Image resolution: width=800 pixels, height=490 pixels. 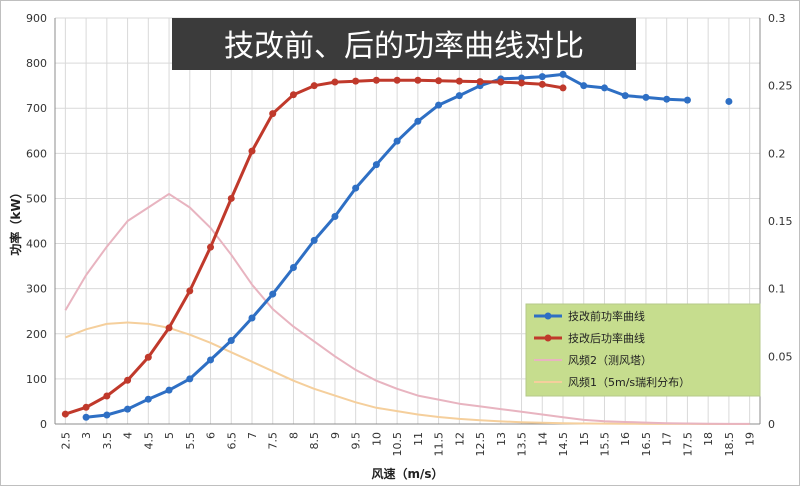 What do you see at coordinates (43, 424) in the screenshot?
I see `y-tick-label: 0` at bounding box center [43, 424].